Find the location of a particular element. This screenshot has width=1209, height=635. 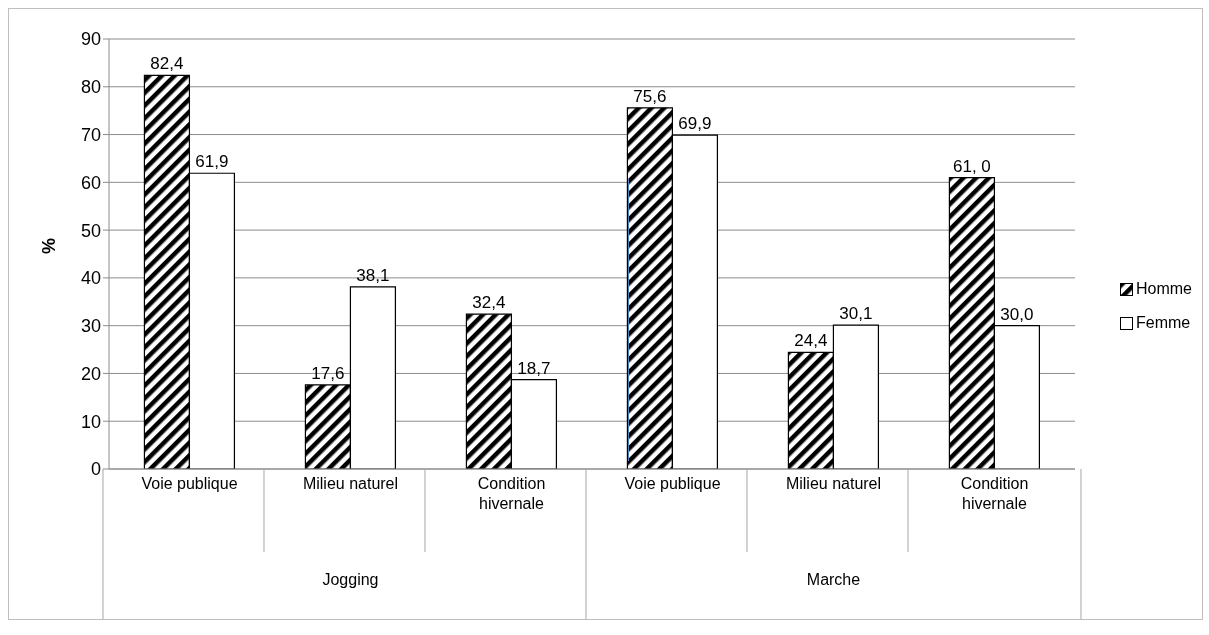

legend-label: Femme is located at coordinates (1163, 323).